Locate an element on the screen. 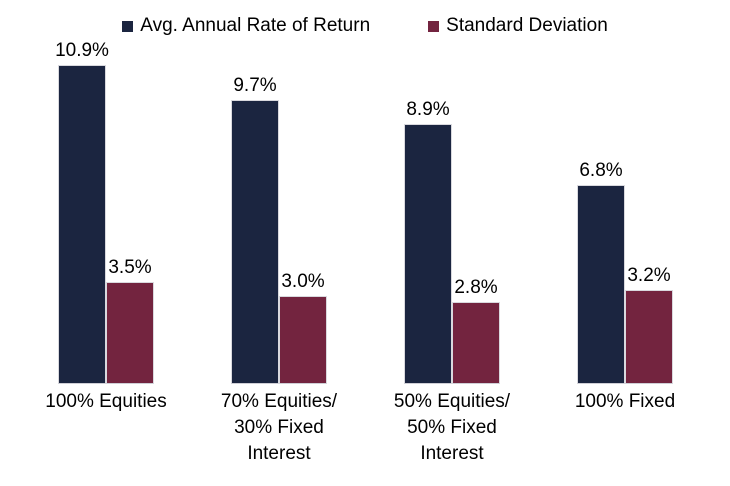  value-label: 6.8% is located at coordinates (601, 170).